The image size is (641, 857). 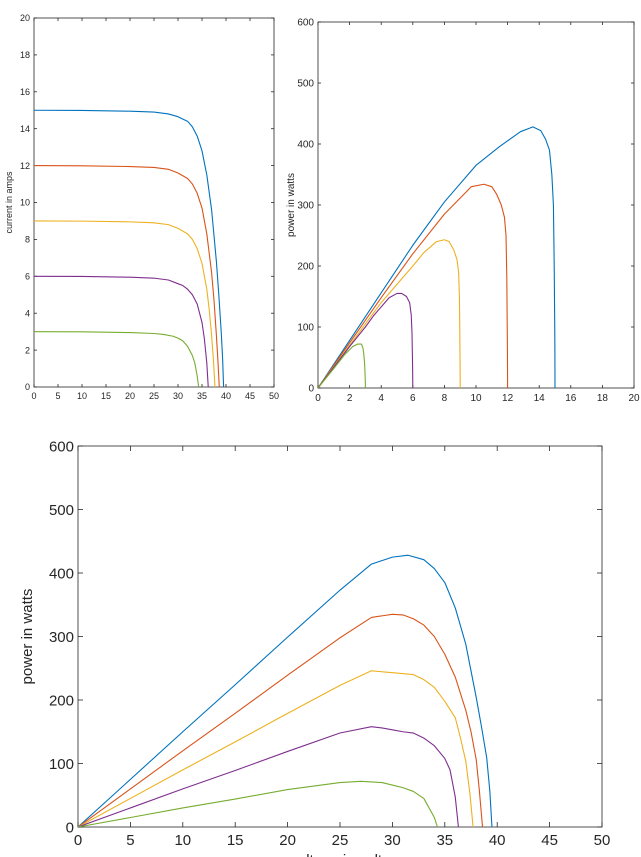 What do you see at coordinates (9, 202) in the screenshot?
I see `iv-y-axis-label: current in amps` at bounding box center [9, 202].